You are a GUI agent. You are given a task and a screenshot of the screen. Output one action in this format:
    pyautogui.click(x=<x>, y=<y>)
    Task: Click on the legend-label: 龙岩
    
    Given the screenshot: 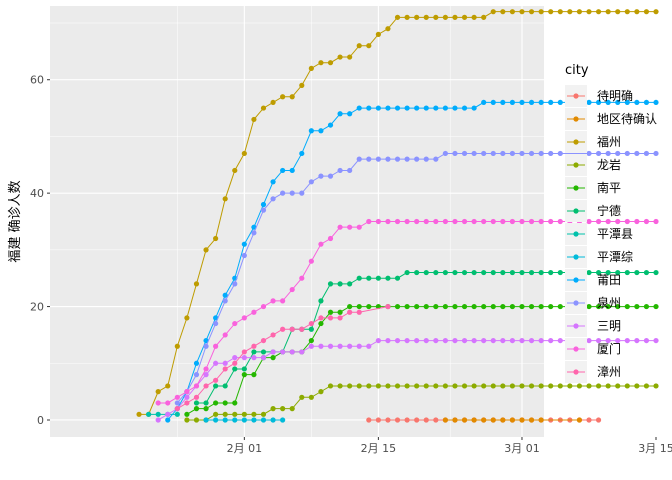 What is the action you would take?
    pyautogui.click(x=609, y=164)
    